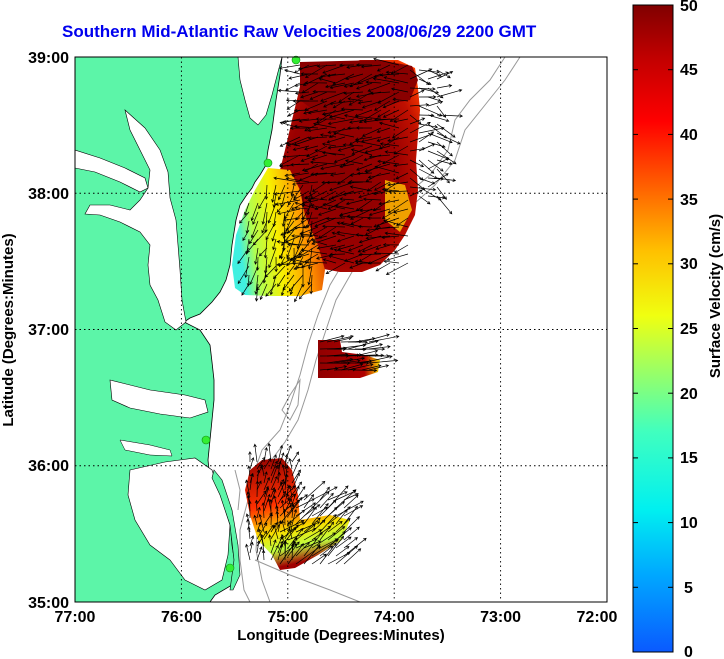 This screenshot has height=659, width=724. I want to click on colorbar-tick-label: 45, so click(689, 70).